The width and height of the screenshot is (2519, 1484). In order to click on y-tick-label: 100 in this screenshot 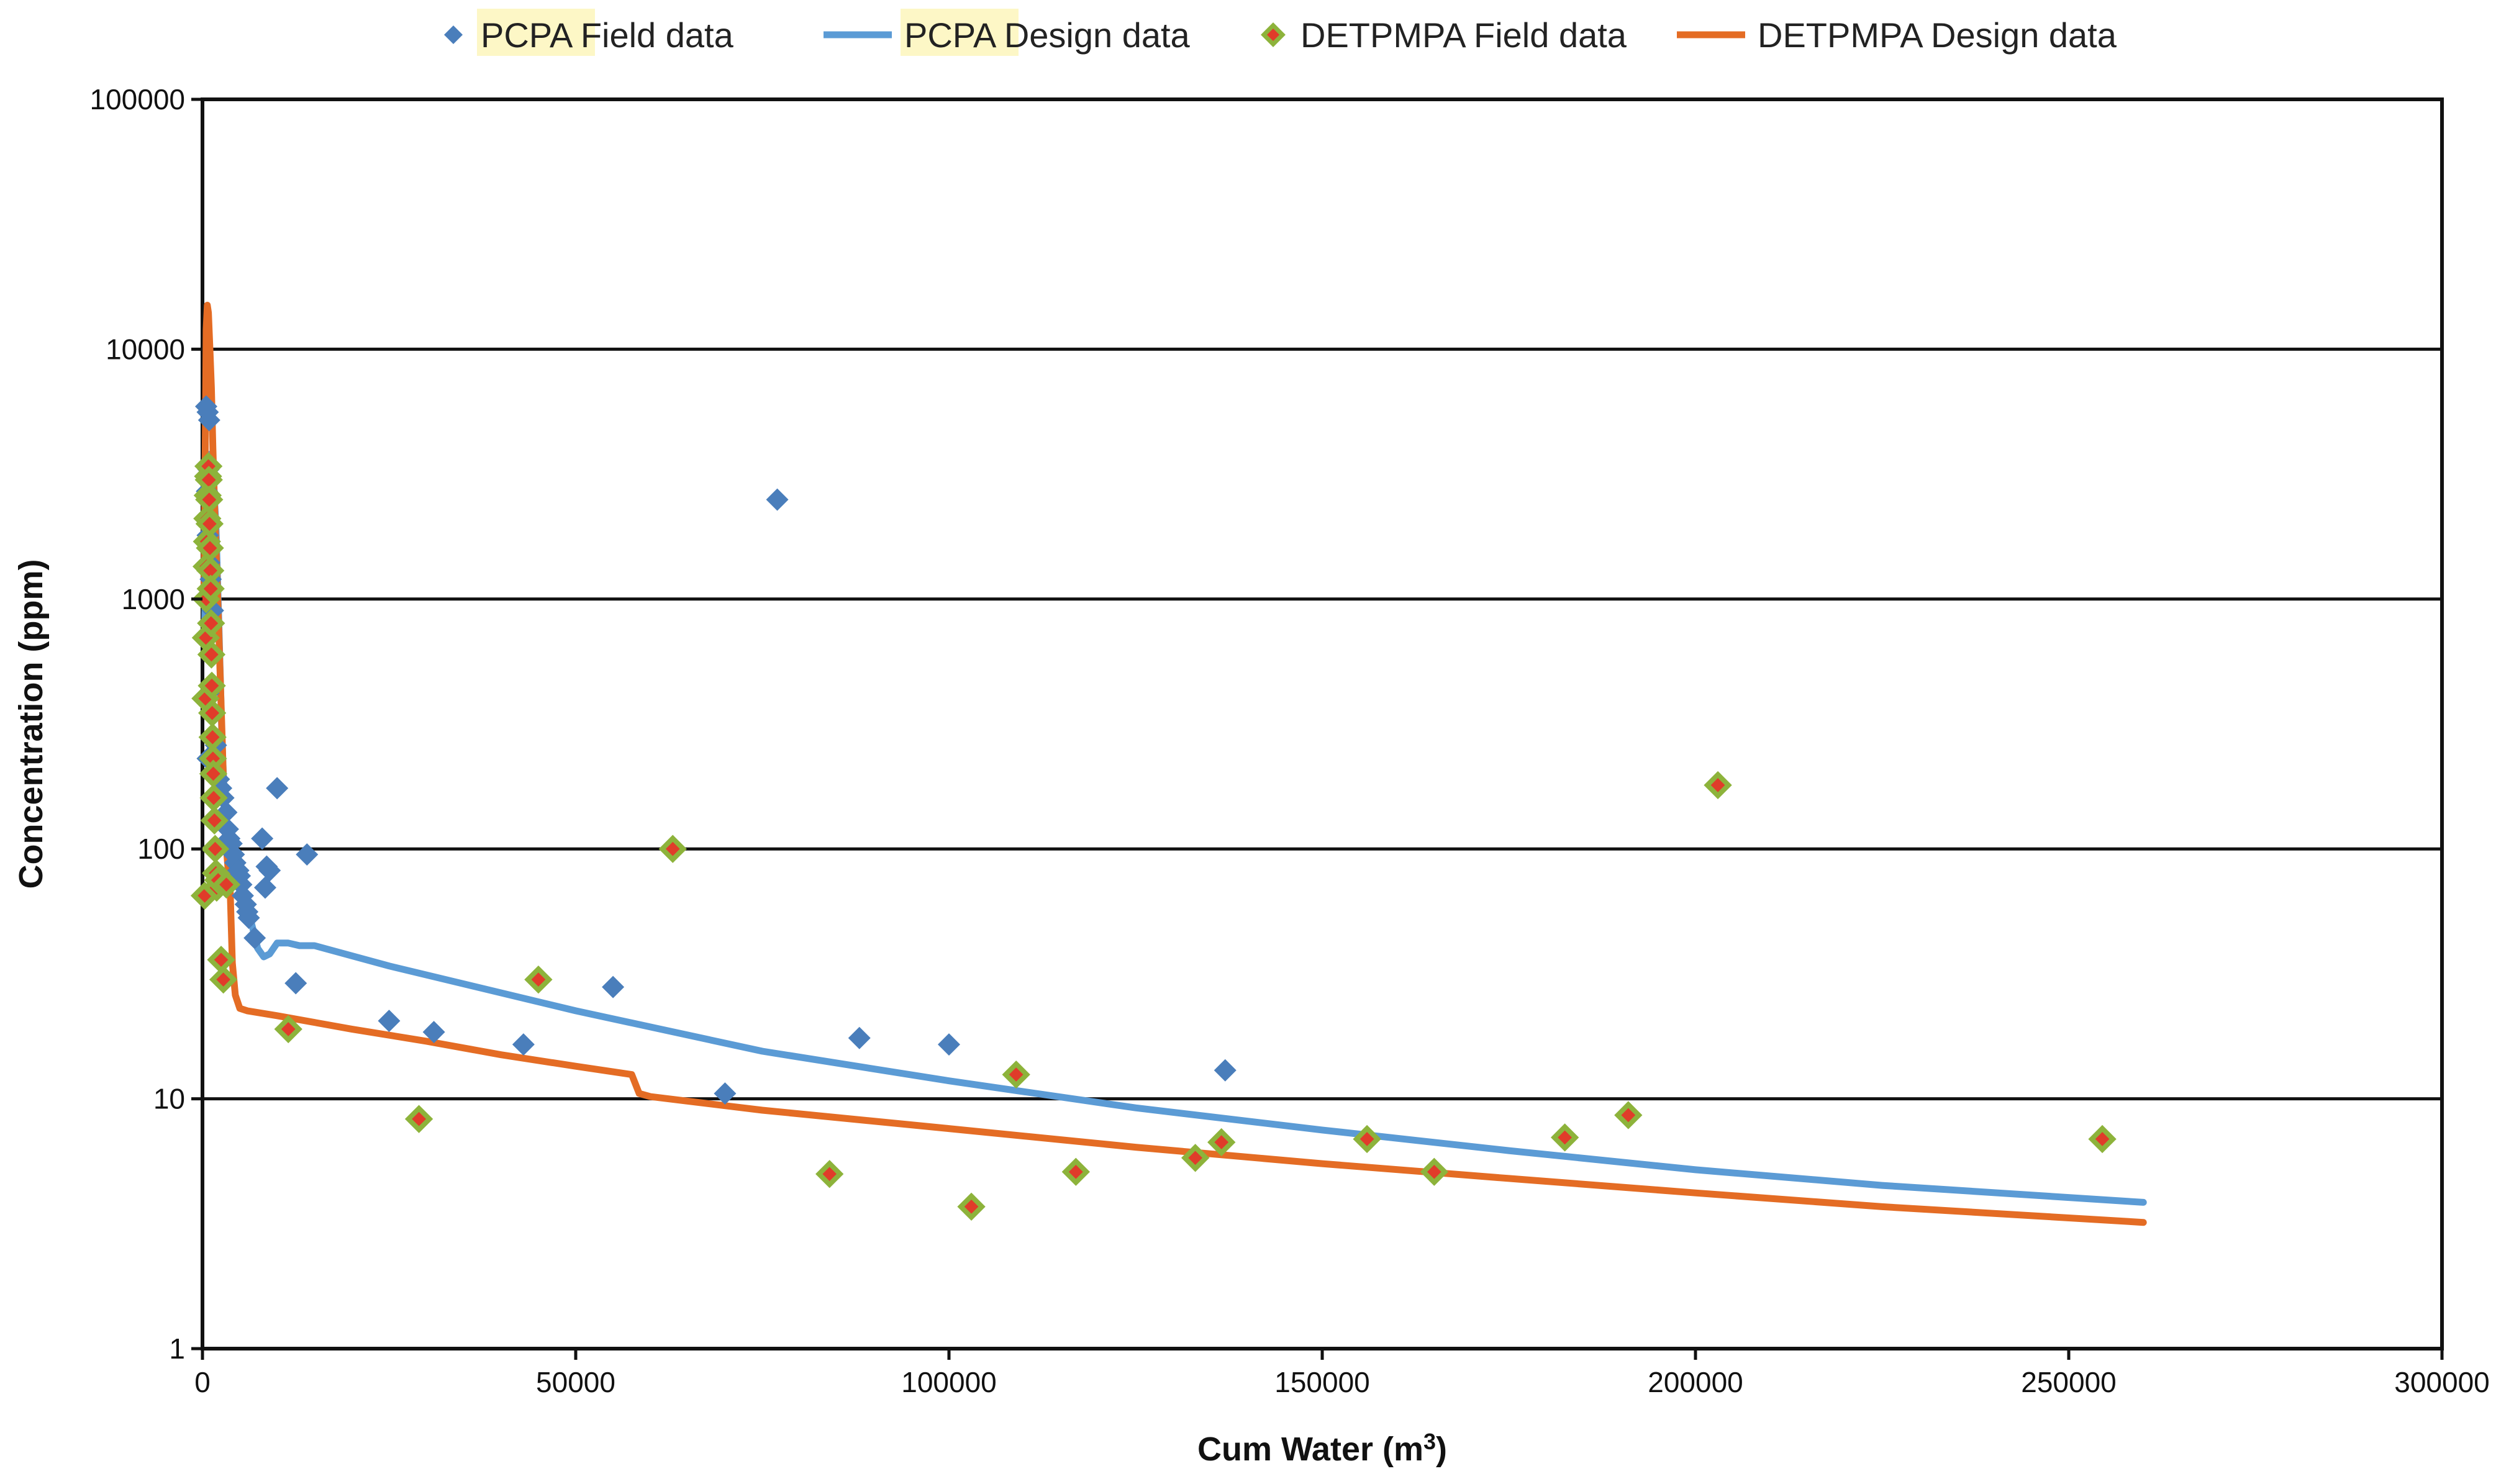, I will do `click(161, 849)`.